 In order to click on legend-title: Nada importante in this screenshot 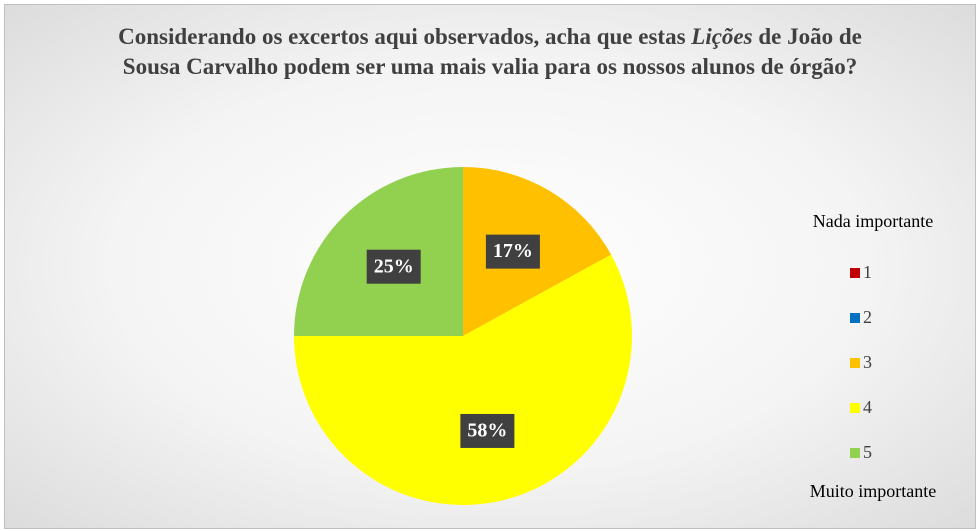, I will do `click(873, 221)`.